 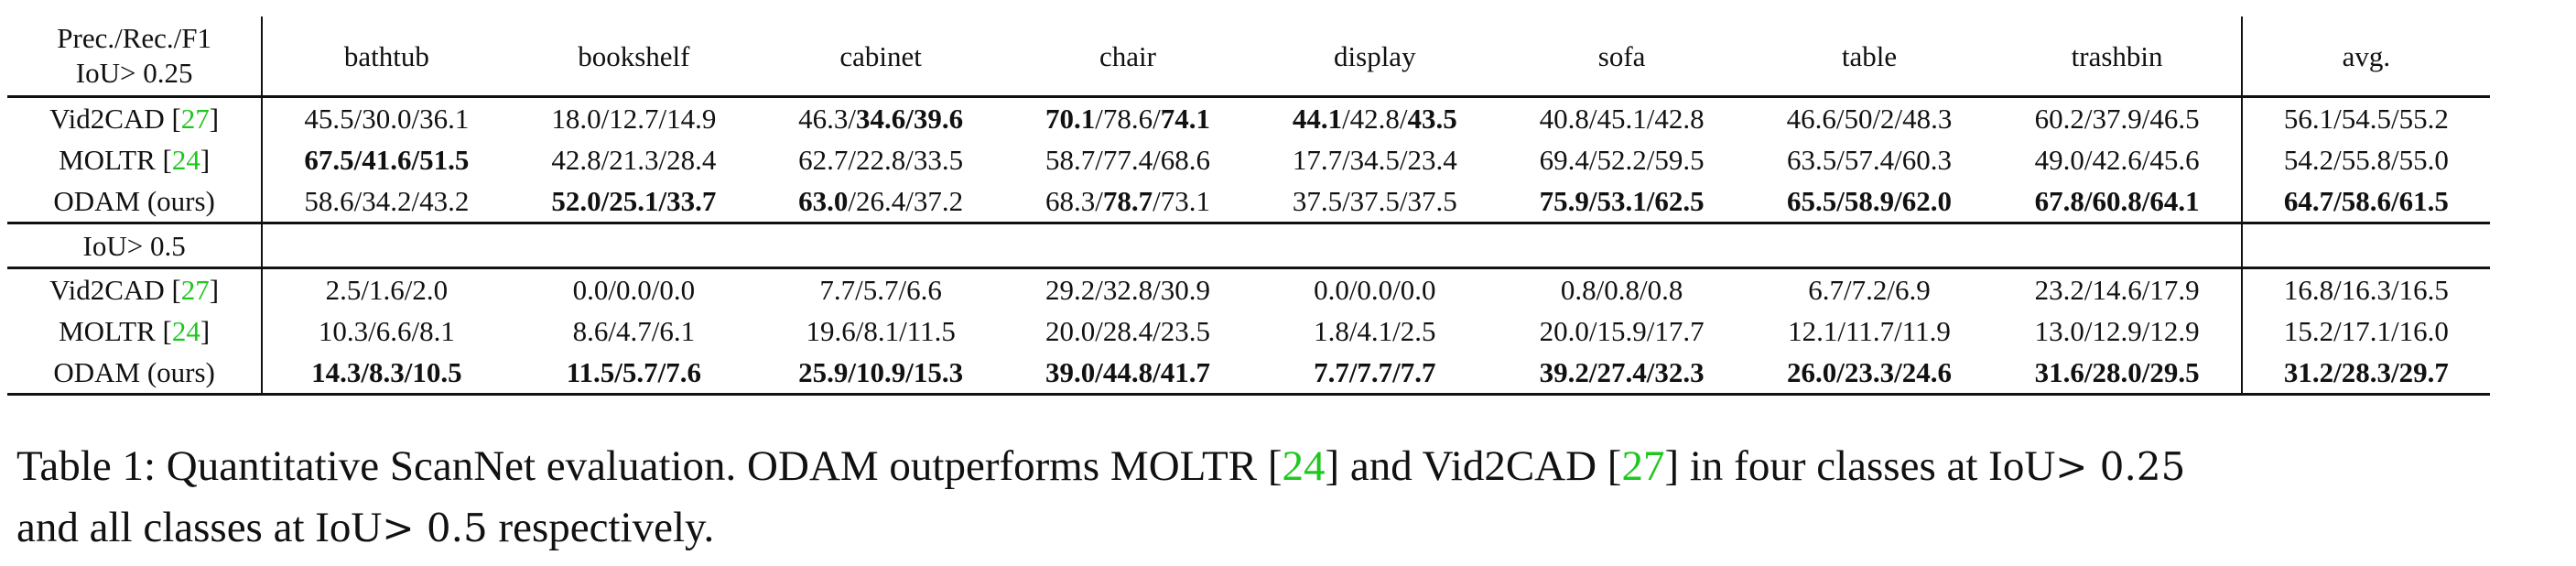 I want to click on cell-value: 63.5/57.4/60.3, so click(x=1870, y=160).